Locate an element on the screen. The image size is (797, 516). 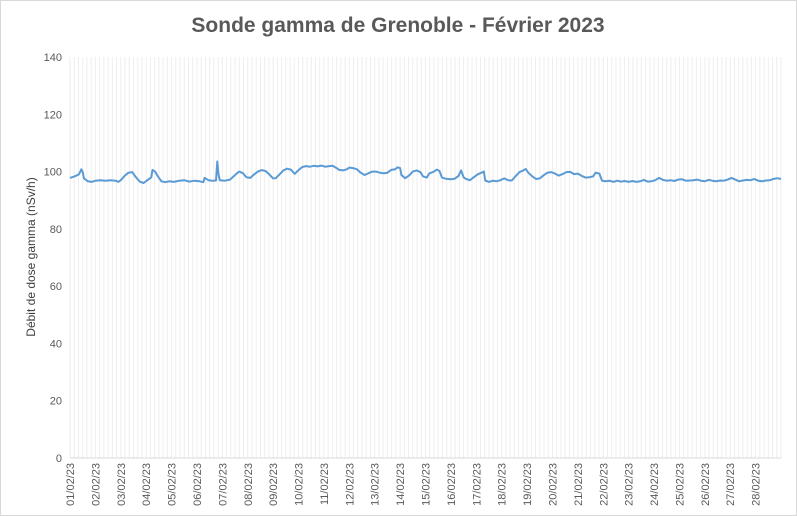
x-tick-label: 20/02/23 is located at coordinates (553, 484).